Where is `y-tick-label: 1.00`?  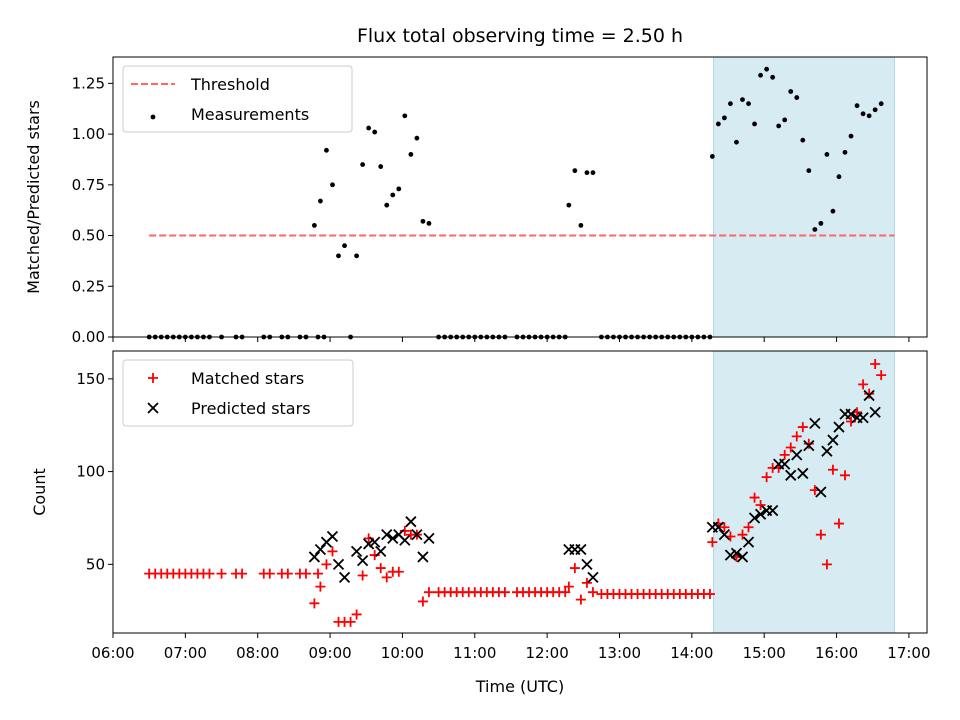 y-tick-label: 1.00 is located at coordinates (88, 134).